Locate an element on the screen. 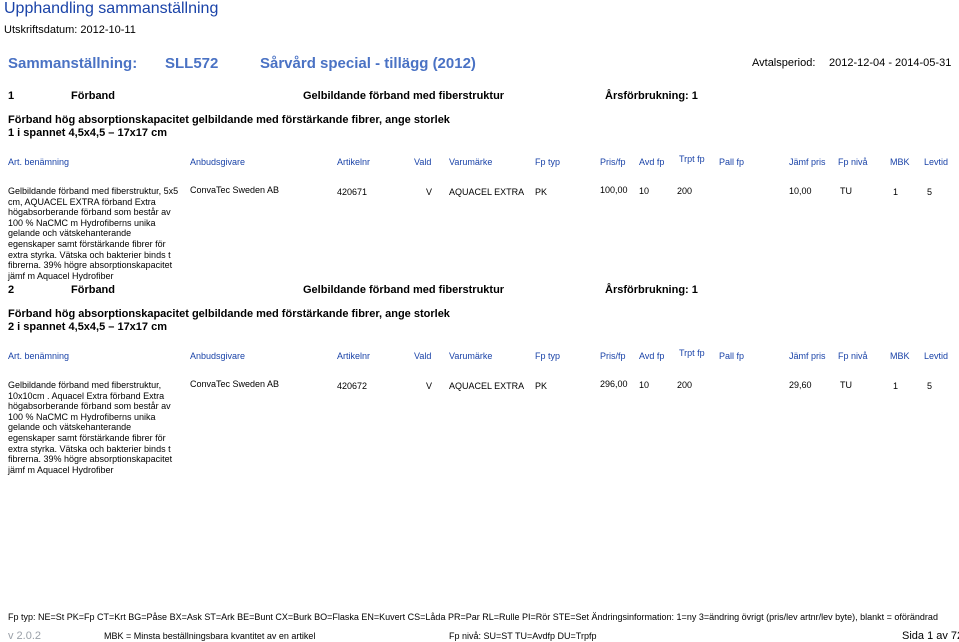  page-indicator: Sida 1 av 72 is located at coordinates (930, 636).